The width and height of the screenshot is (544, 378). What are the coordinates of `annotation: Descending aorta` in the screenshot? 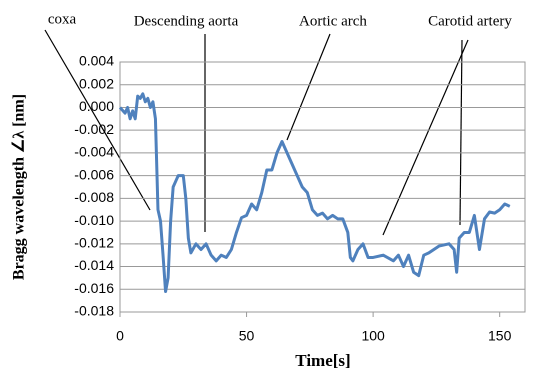 It's located at (186, 21).